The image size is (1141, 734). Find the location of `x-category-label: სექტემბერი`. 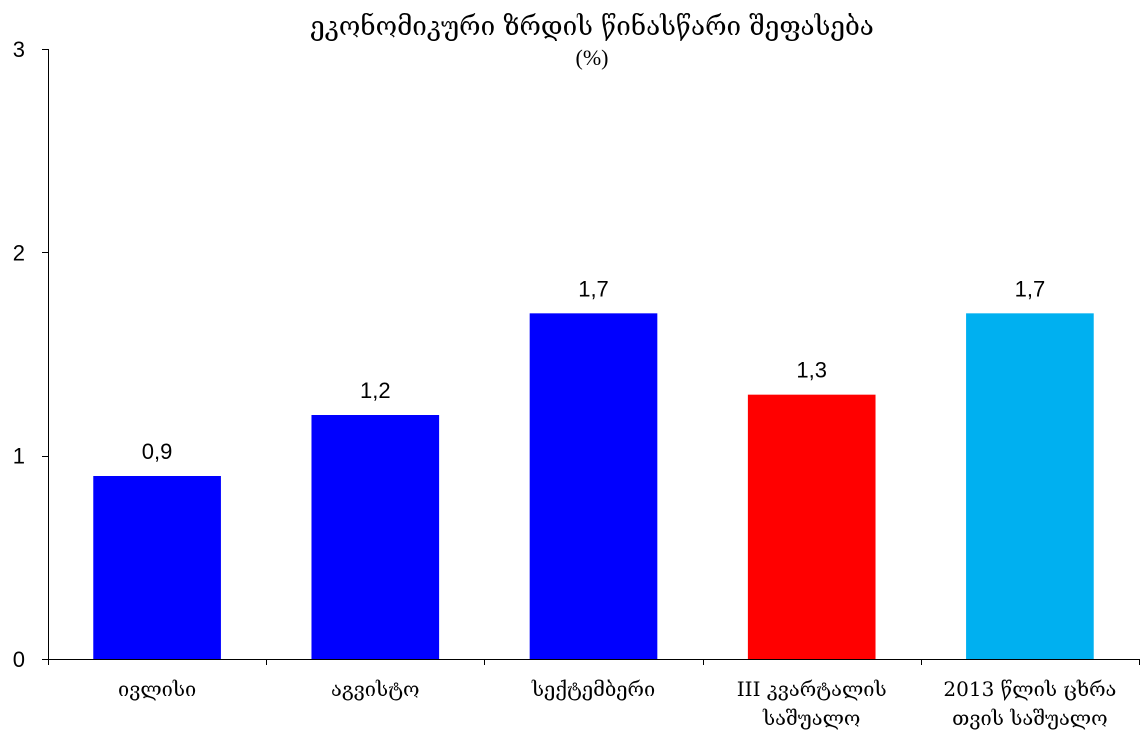

x-category-label: სექტემბერი is located at coordinates (593, 689).